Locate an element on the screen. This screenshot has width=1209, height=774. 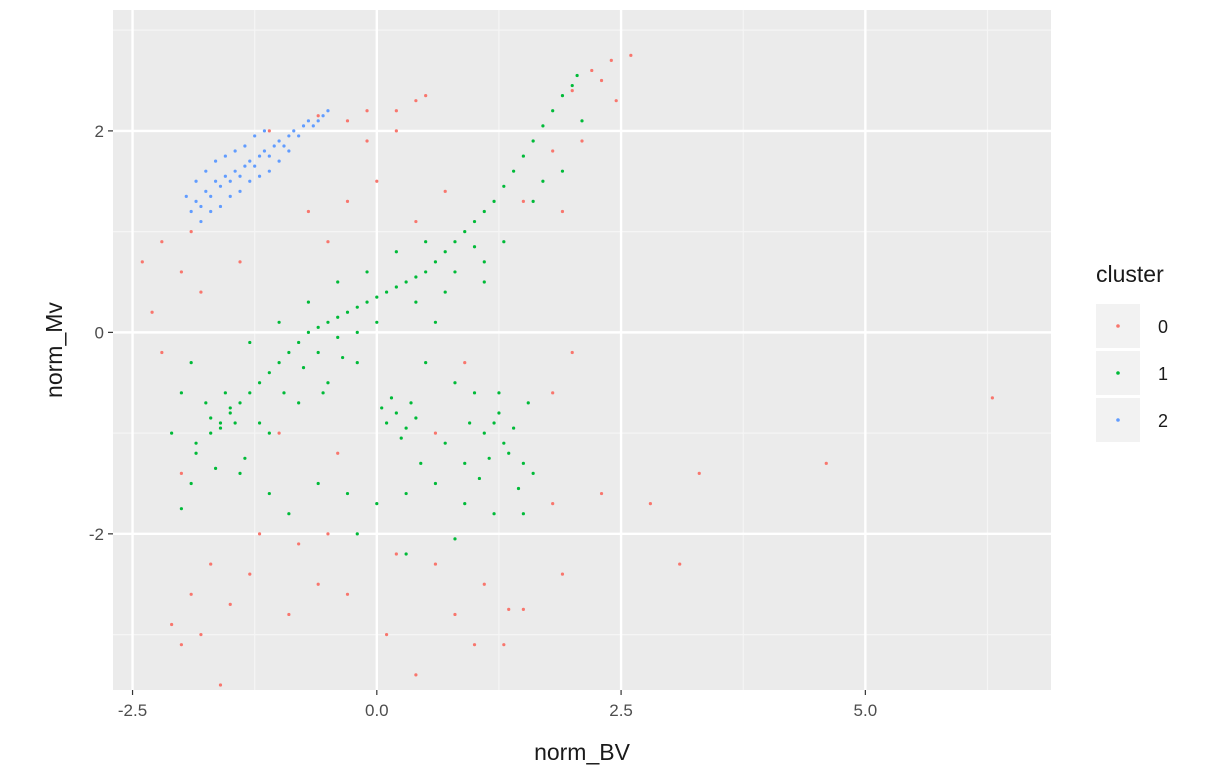
legend-title: cluster is located at coordinates (1130, 274).